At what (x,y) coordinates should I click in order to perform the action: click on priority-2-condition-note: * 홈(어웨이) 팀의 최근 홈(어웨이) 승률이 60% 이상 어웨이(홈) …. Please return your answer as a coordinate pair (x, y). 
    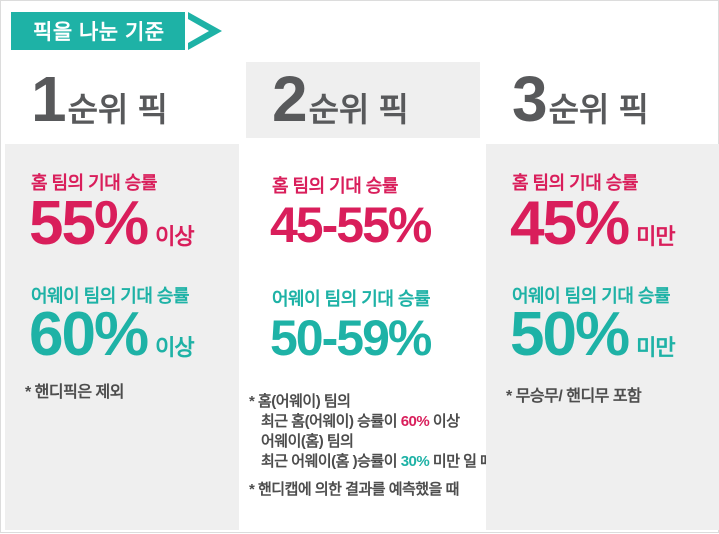
    Looking at the image, I should click on (373, 432).